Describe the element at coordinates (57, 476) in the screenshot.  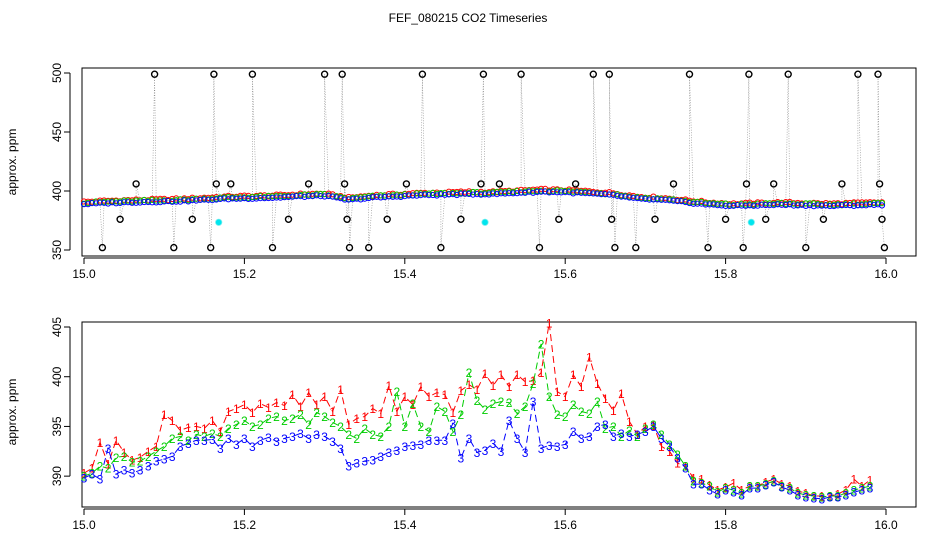
I see `bottom-y-tick-label: 390` at that location.